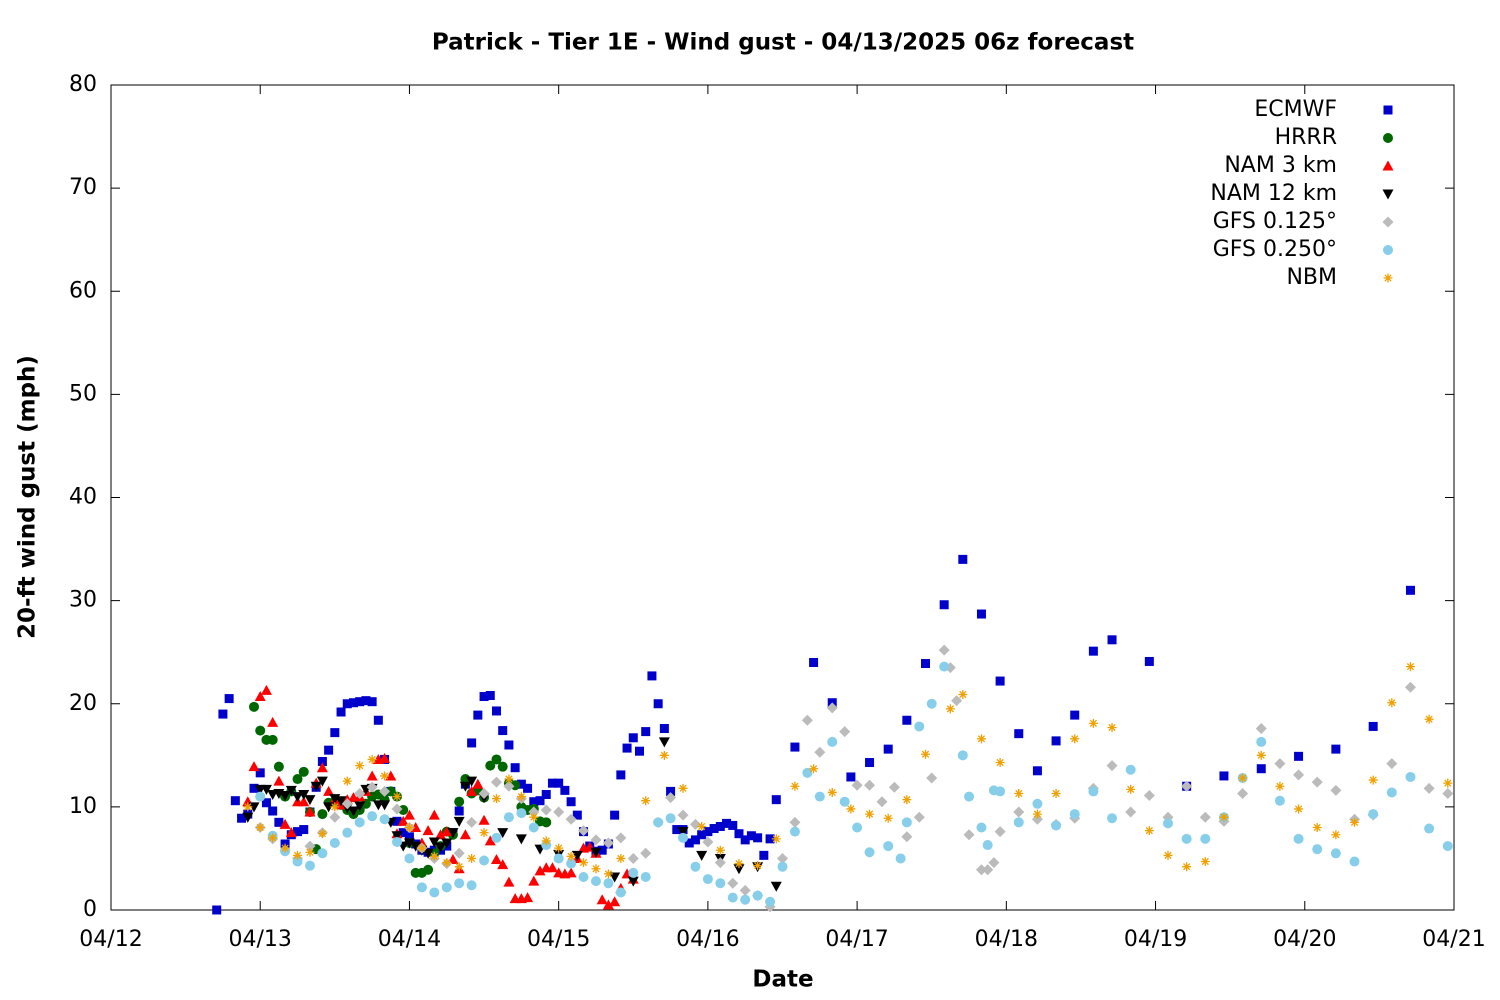  Describe the element at coordinates (1311, 277) in the screenshot. I see `legend-label: NBM` at that location.